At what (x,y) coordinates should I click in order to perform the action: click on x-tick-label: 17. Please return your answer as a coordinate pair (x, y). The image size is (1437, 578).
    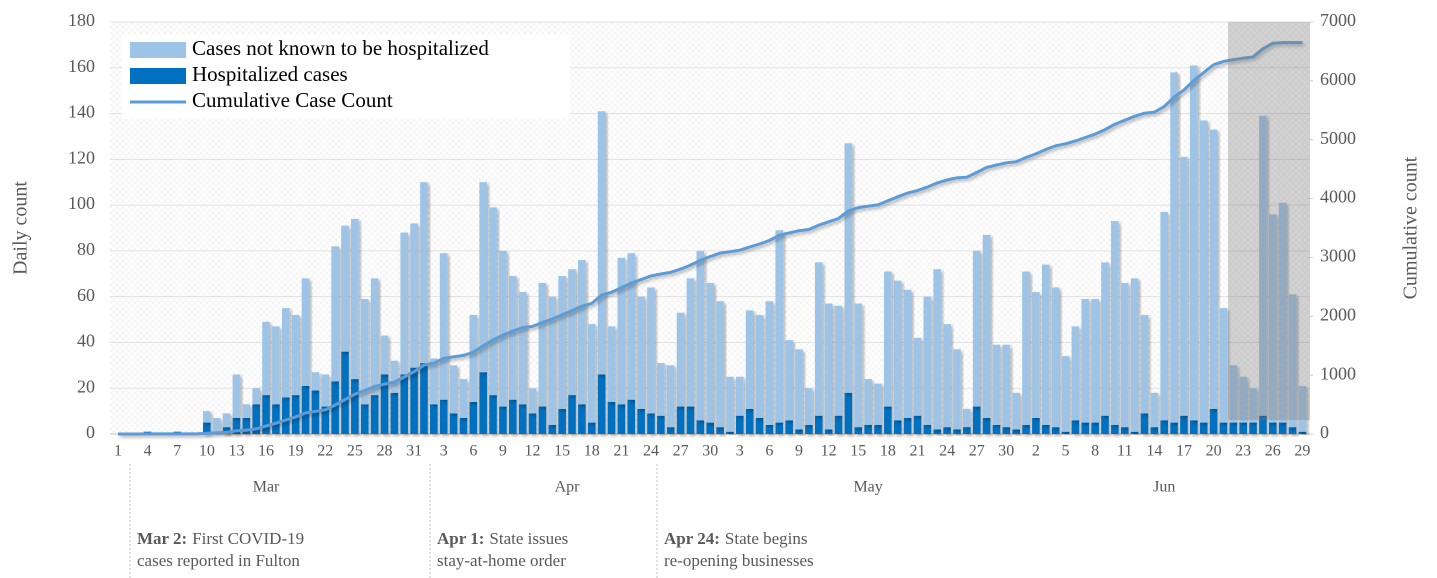
    Looking at the image, I should click on (1184, 451).